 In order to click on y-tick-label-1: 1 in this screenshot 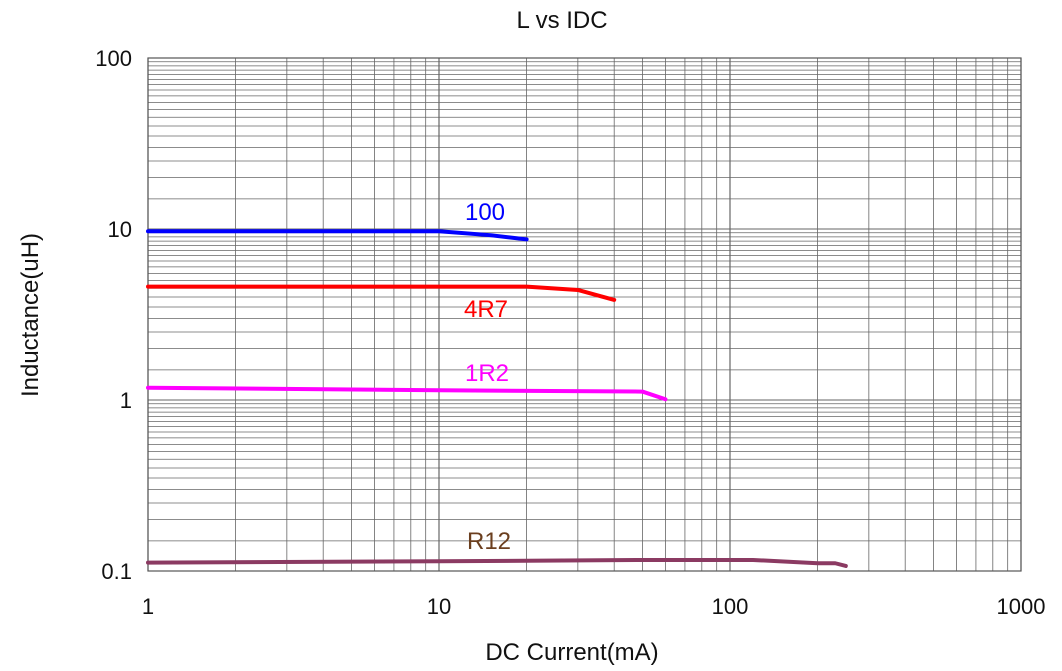, I will do `click(126, 400)`.